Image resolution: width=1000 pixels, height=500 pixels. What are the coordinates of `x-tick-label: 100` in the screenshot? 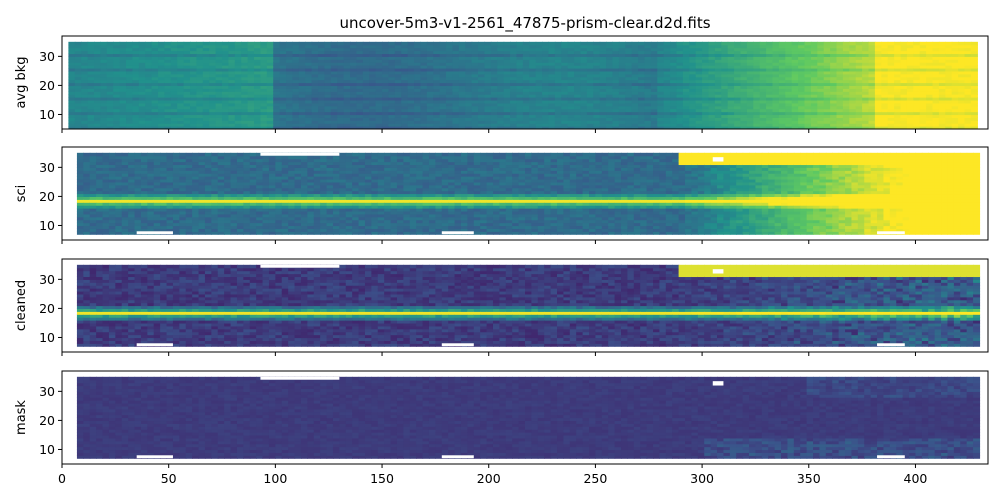 It's located at (275, 478).